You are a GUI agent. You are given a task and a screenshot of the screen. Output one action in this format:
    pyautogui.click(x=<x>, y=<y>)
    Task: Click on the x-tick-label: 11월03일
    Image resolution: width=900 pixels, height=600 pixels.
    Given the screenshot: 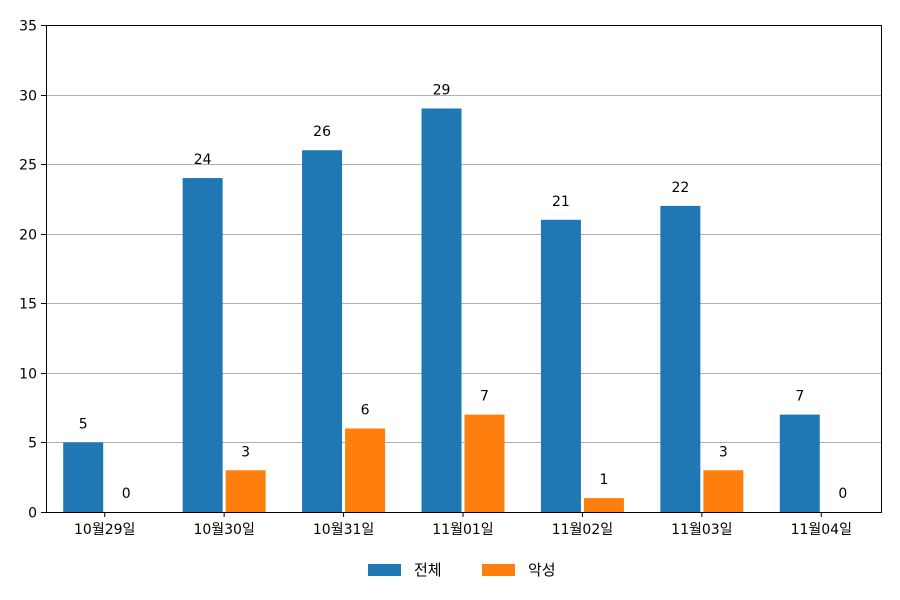 What is the action you would take?
    pyautogui.click(x=701, y=530)
    